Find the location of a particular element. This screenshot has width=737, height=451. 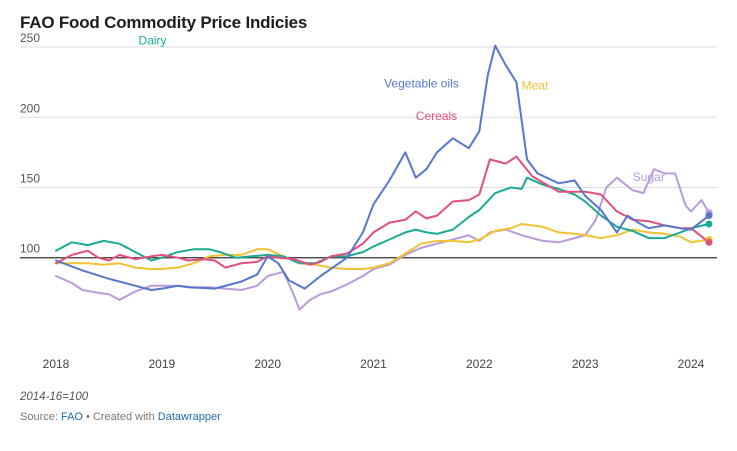

series-label-vegetable-oils: Vegetable oils is located at coordinates (421, 84).